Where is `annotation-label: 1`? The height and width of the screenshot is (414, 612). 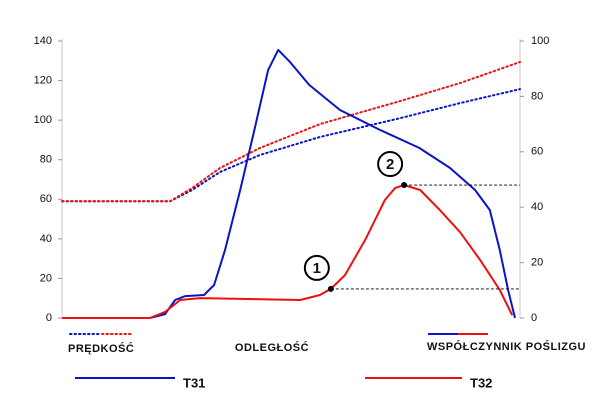 annotation-label: 1 is located at coordinates (317, 268).